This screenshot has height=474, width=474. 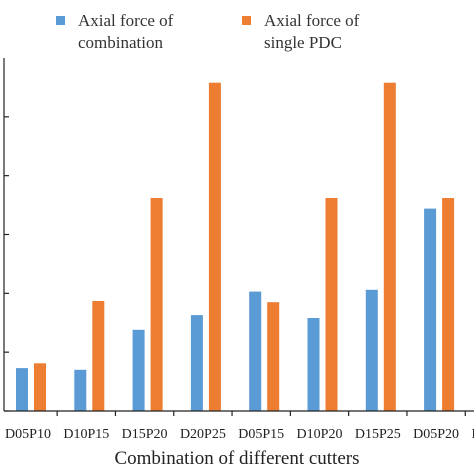 I want to click on legend-item-combination: Axial force of combination, so click(x=114, y=32).